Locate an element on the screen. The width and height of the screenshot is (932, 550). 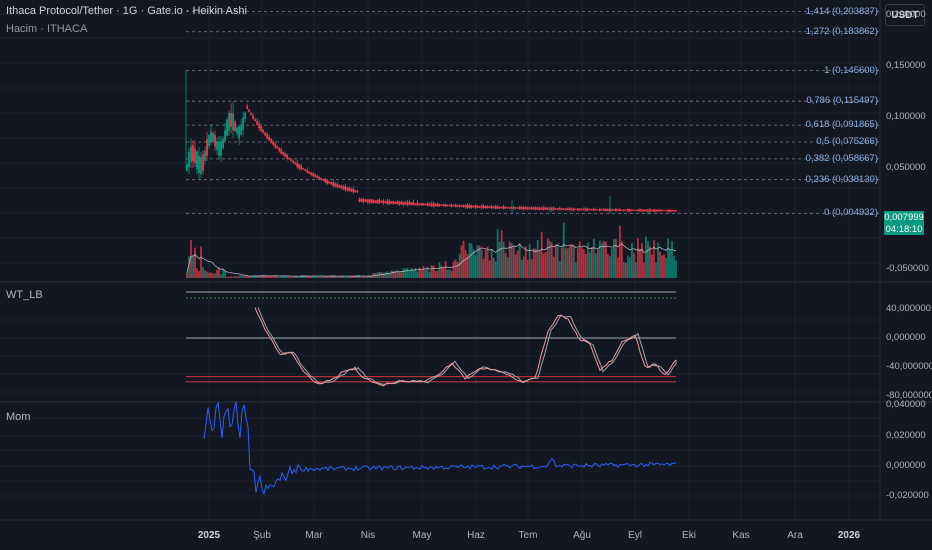
time-axis-label: Eki is located at coordinates (689, 535).